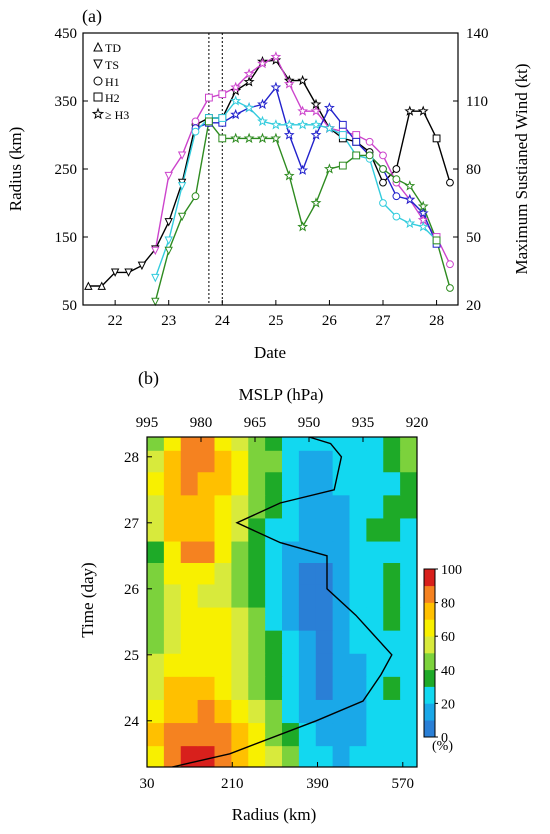 The image size is (550, 834). Describe the element at coordinates (115, 321) in the screenshot. I see `x-tick-label: 22` at that location.